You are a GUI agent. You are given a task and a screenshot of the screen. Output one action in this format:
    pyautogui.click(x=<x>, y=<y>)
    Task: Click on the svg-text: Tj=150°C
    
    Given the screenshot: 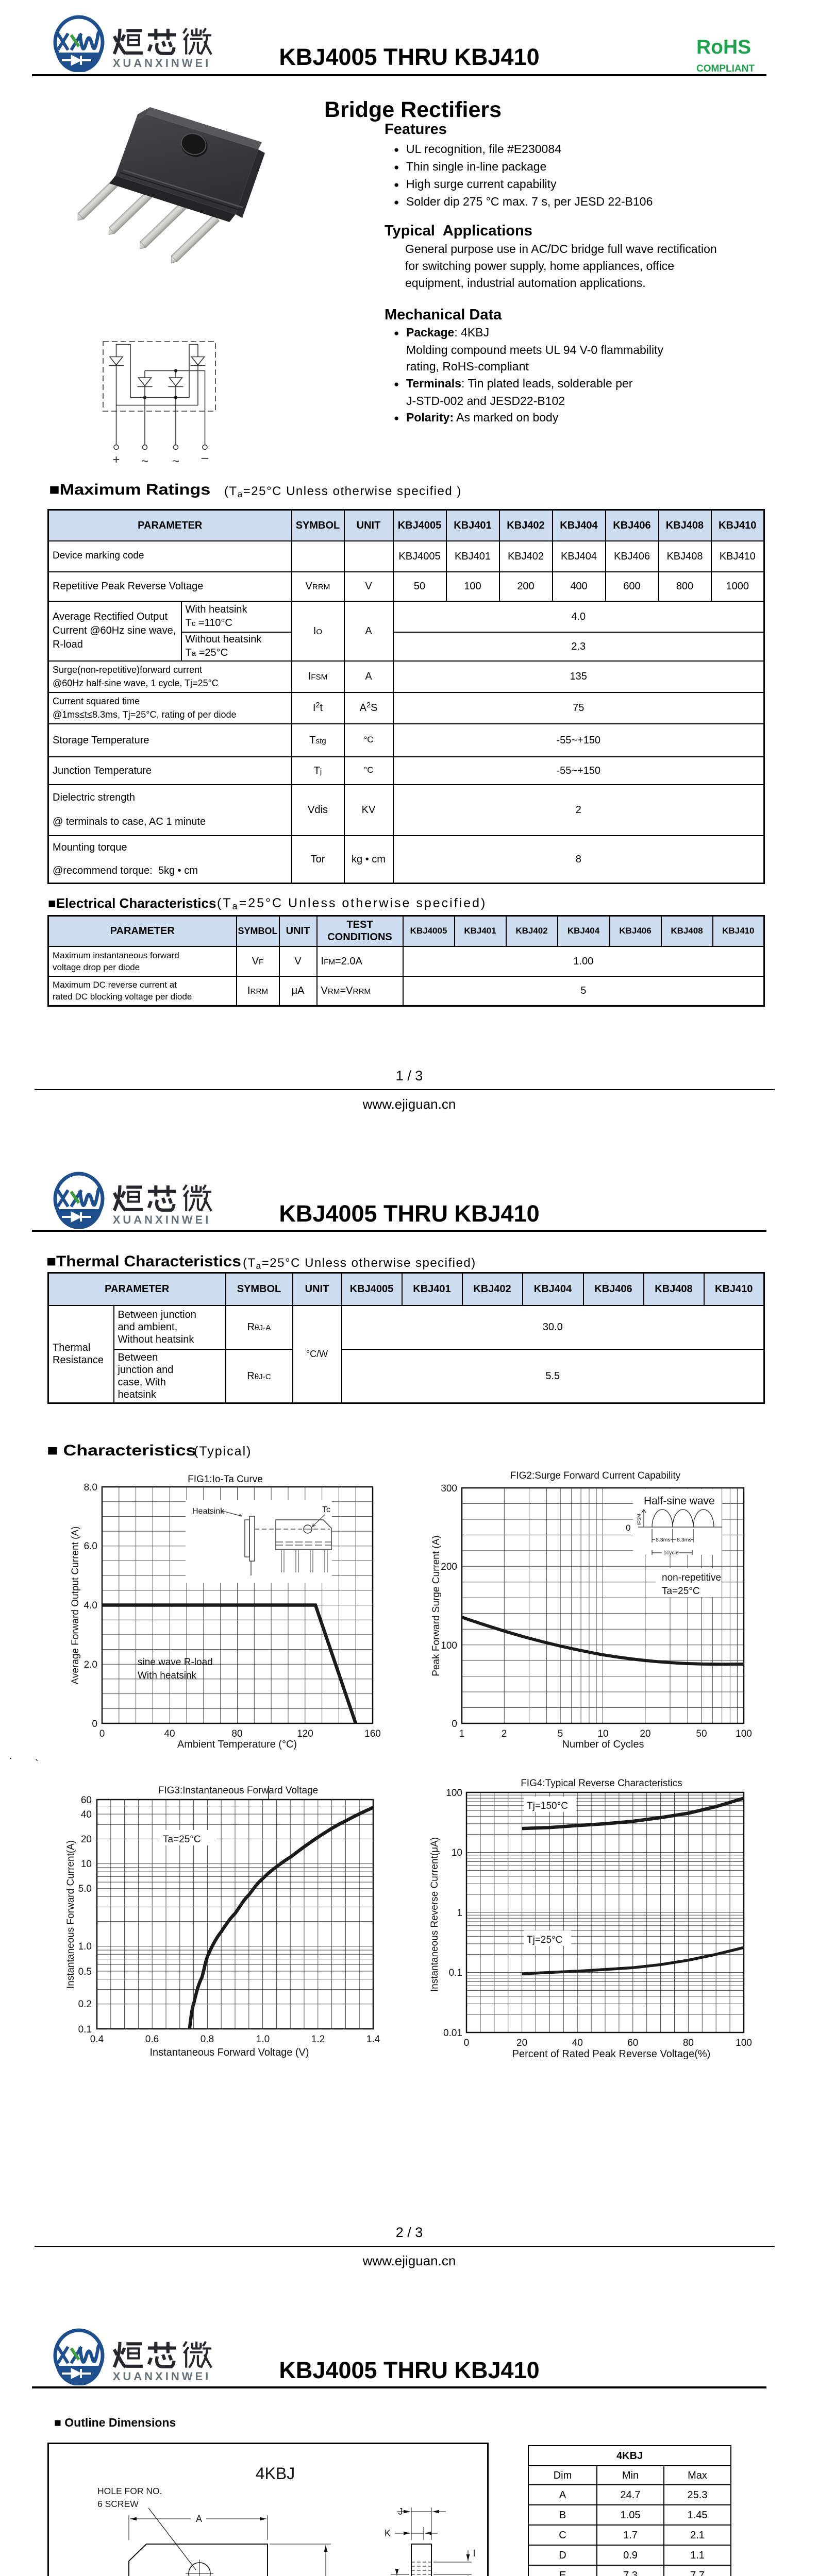 What is the action you would take?
    pyautogui.click(x=547, y=1806)
    